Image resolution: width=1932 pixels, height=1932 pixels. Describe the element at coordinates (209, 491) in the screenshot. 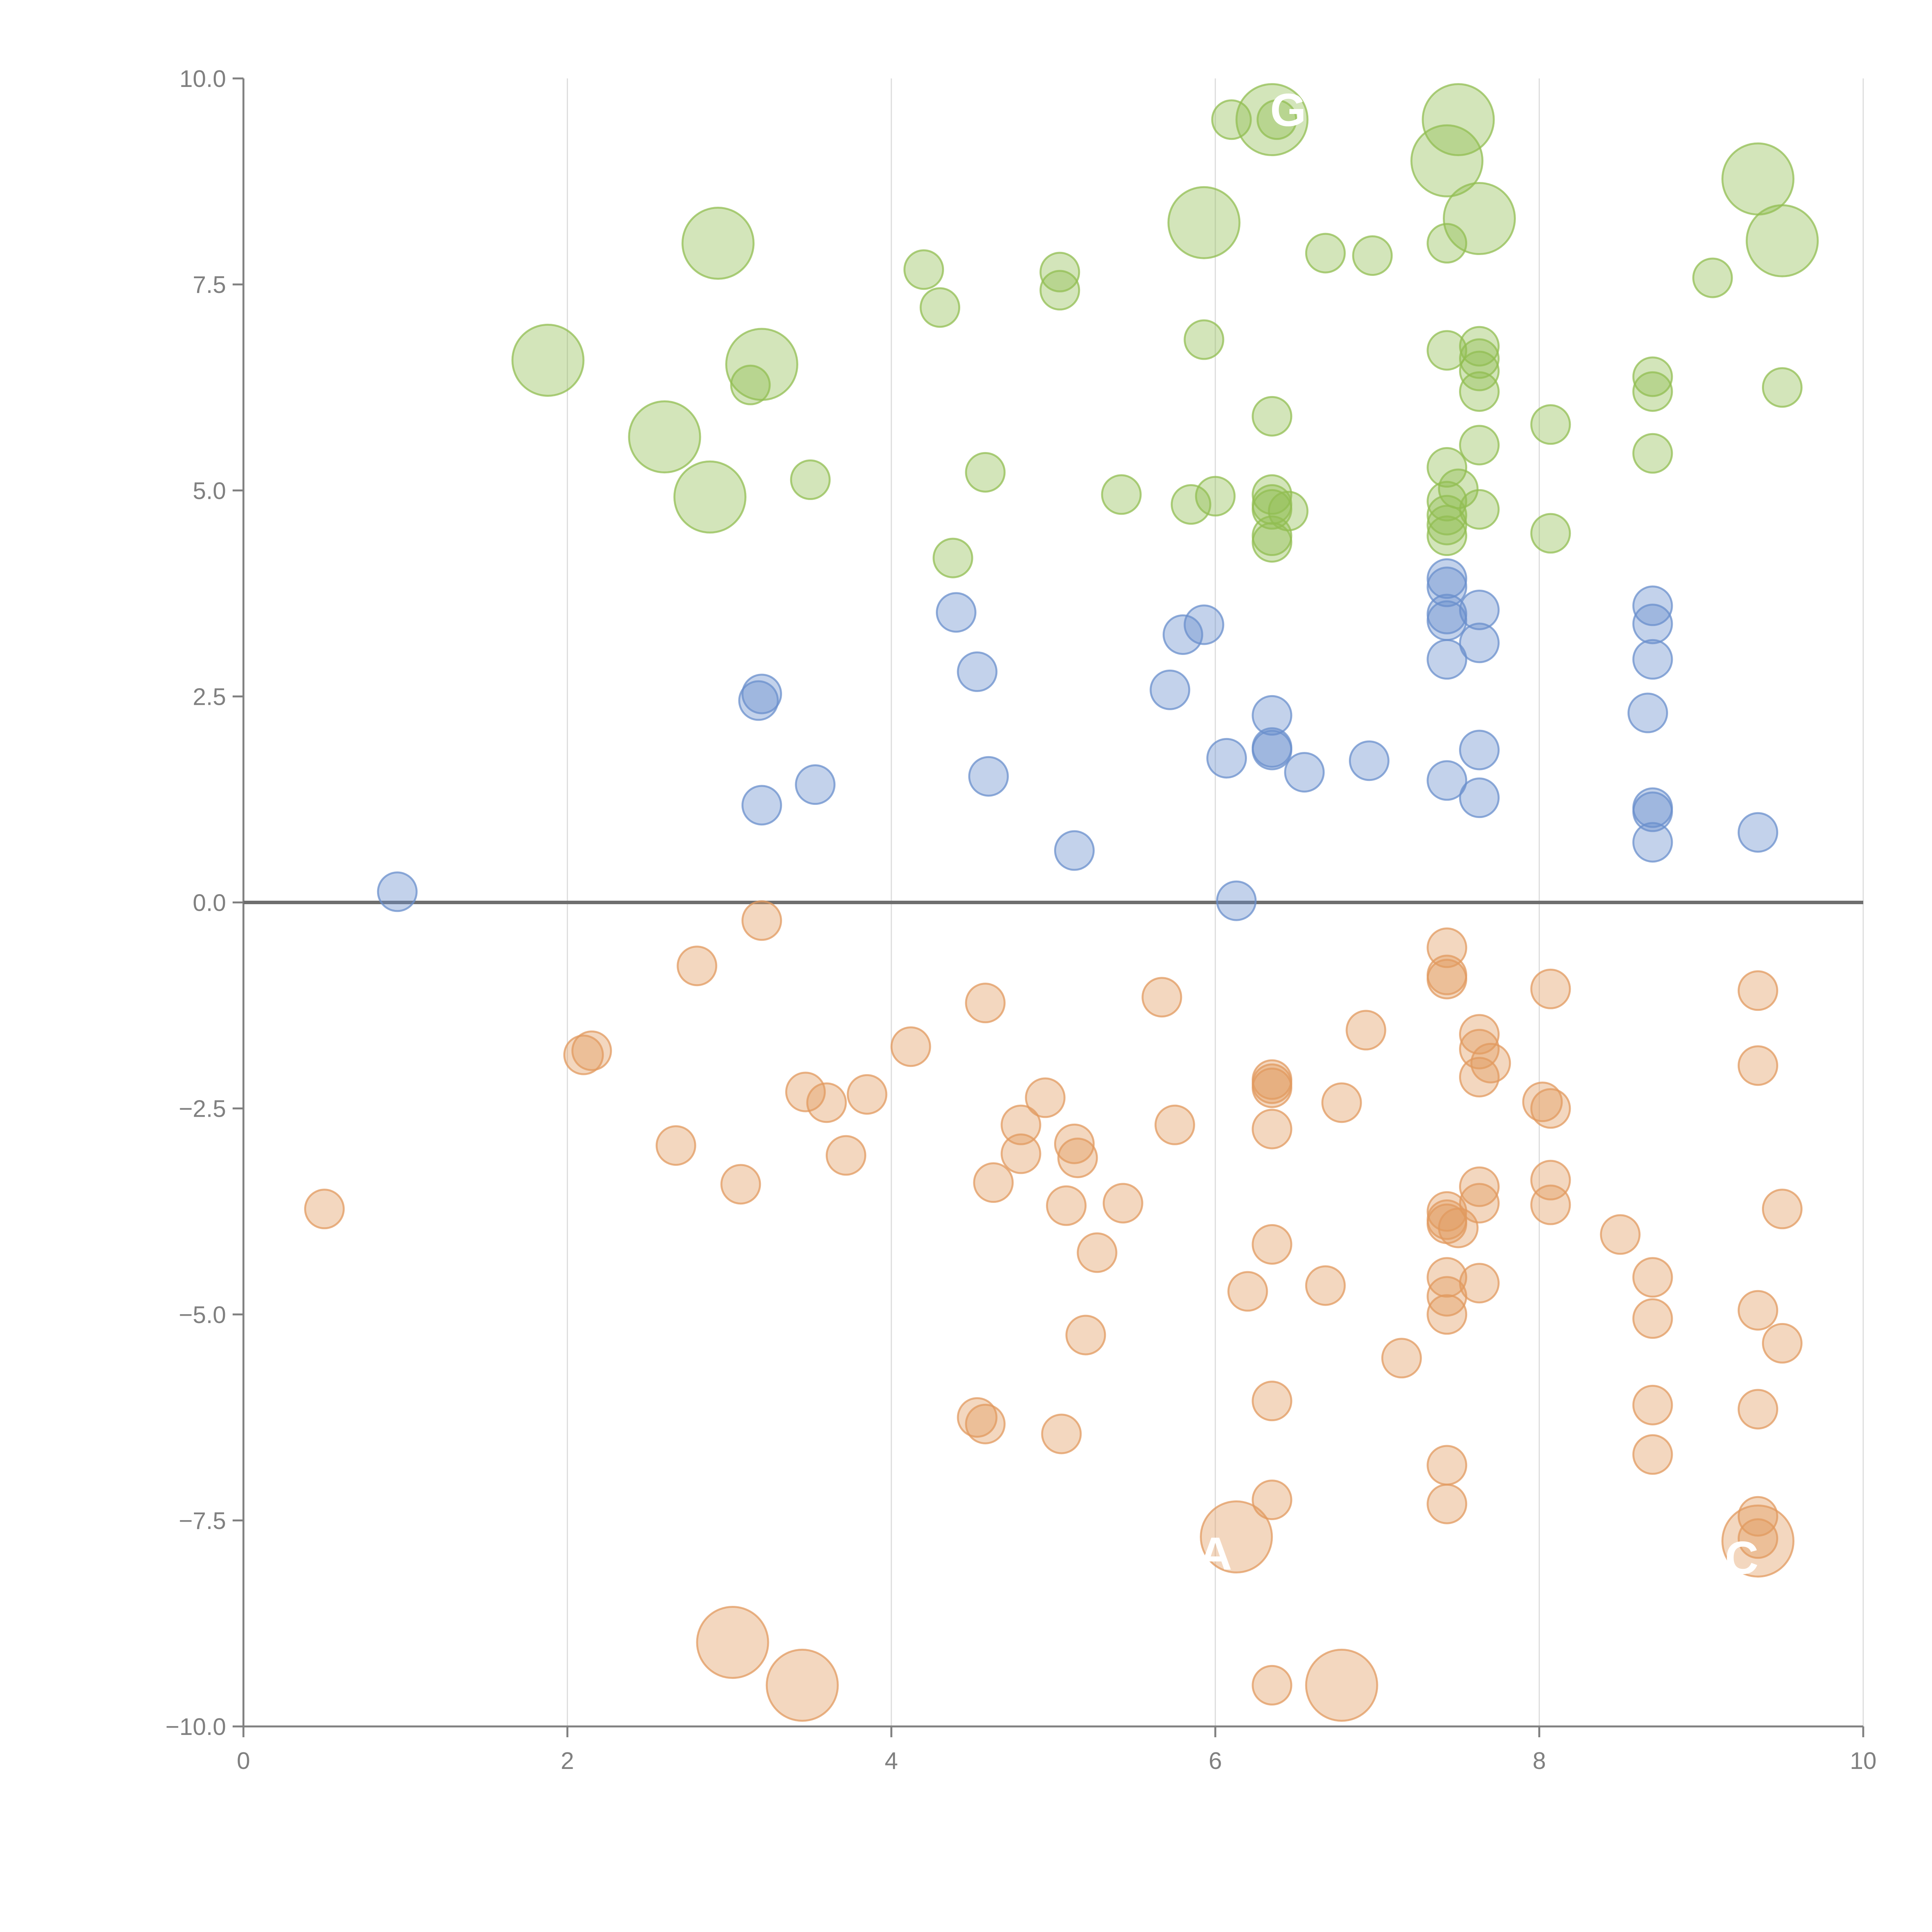

I see `y-tick-label: 5.0` at that location.